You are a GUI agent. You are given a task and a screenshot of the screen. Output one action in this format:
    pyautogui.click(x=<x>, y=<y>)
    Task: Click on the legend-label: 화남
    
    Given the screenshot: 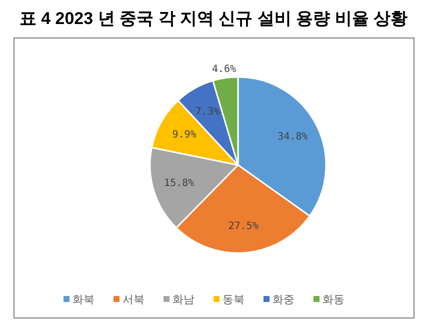 What is the action you would take?
    pyautogui.click(x=183, y=300)
    